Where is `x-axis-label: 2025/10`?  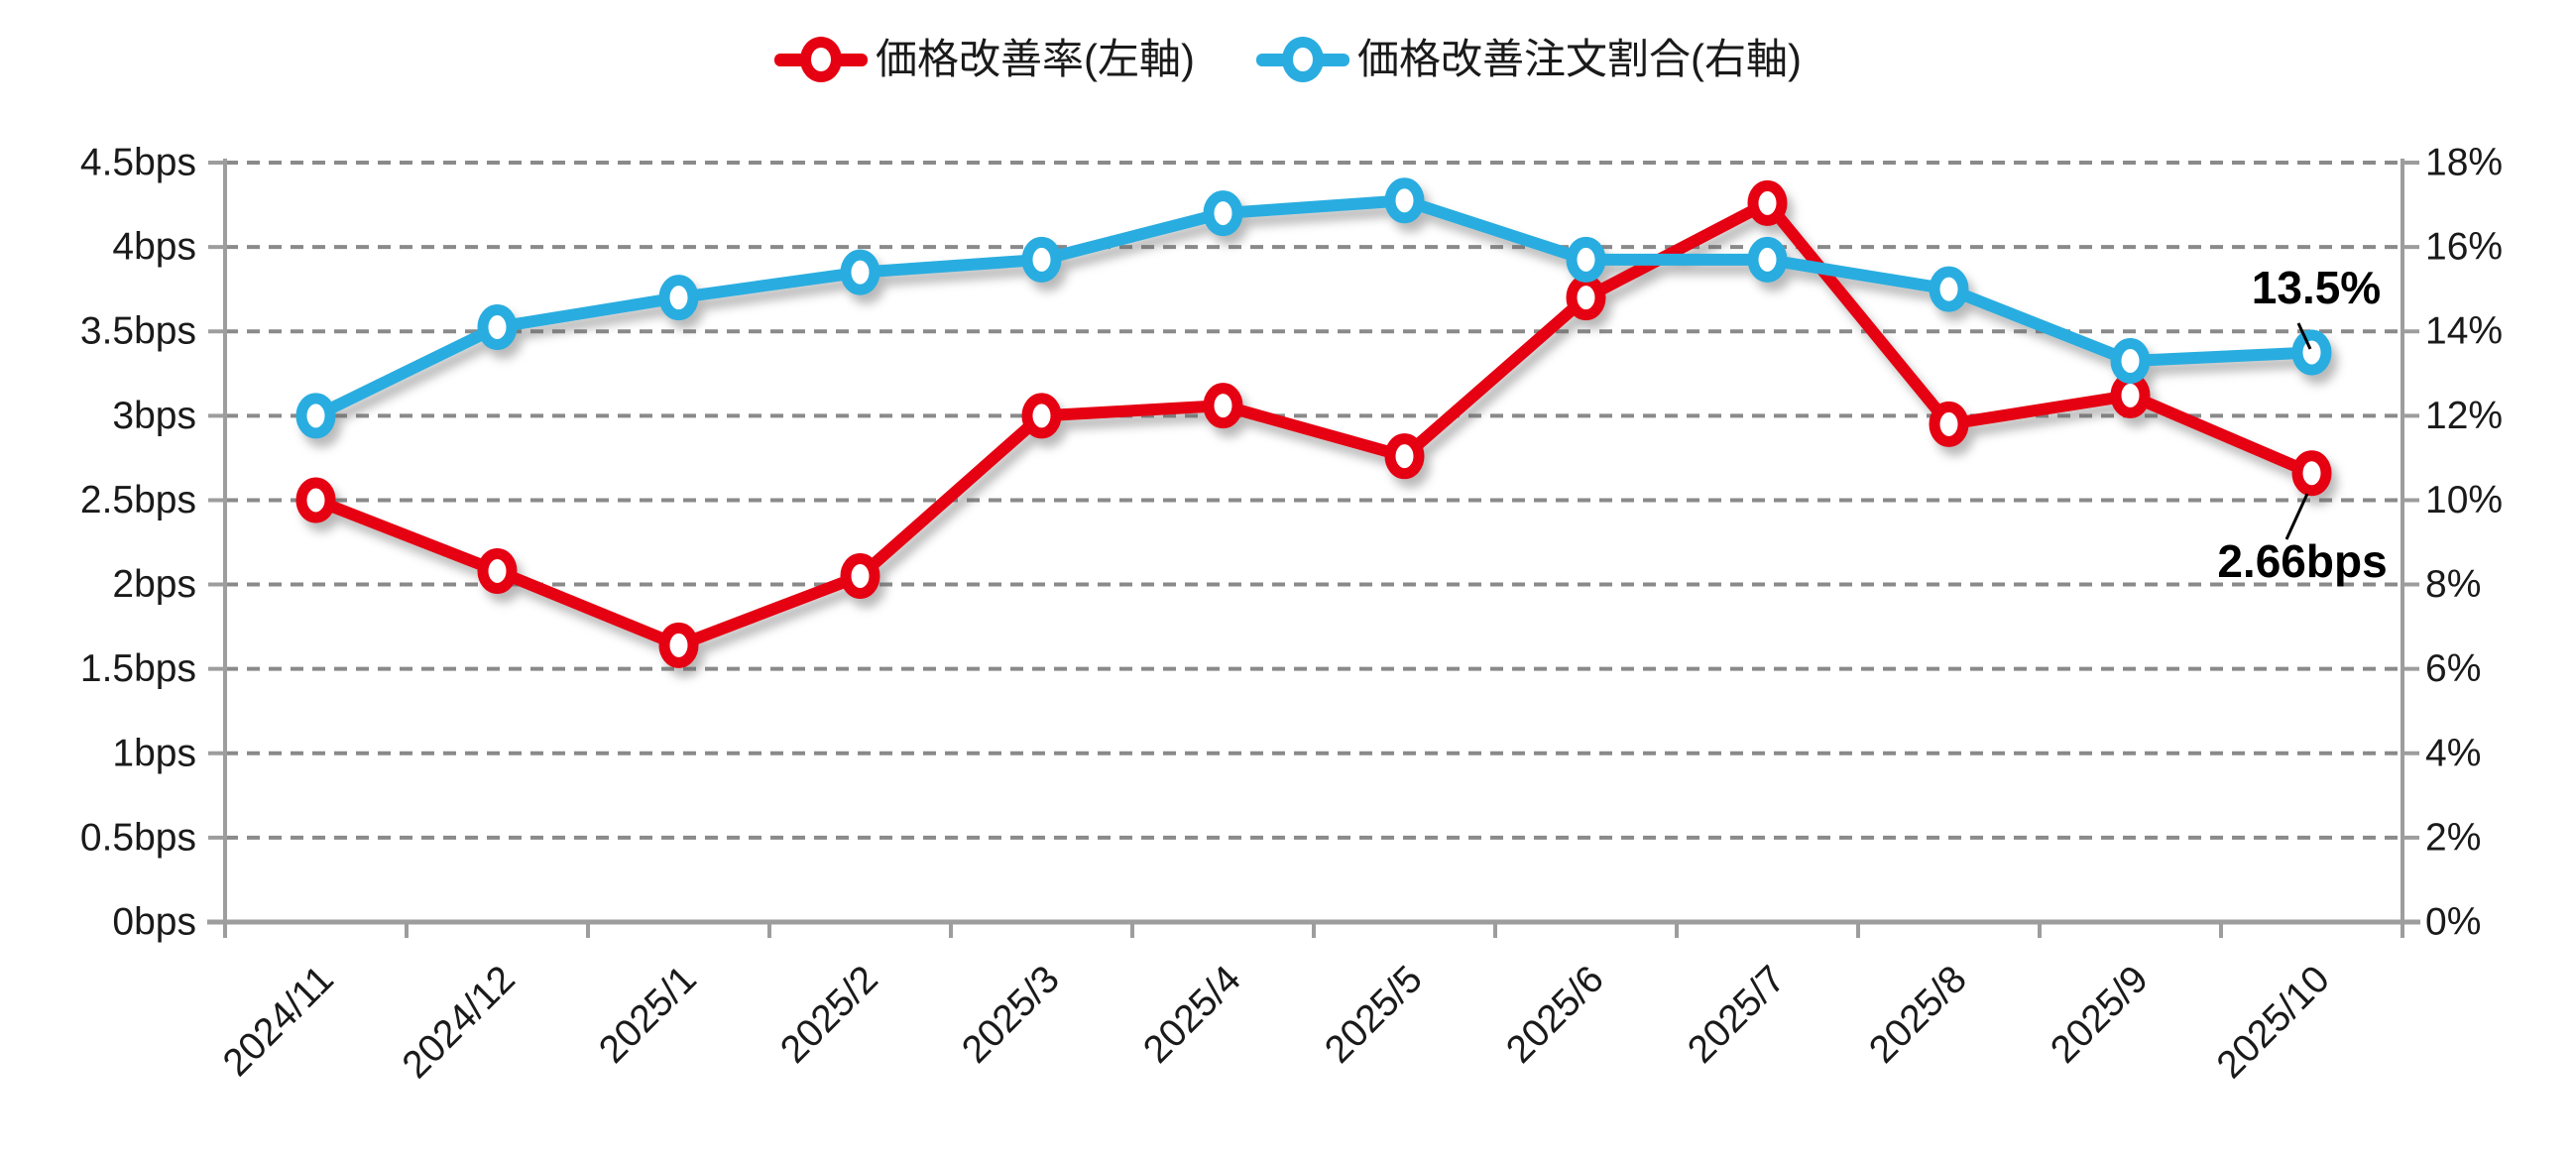 x-axis-label: 2025/10 is located at coordinates (2273, 1022).